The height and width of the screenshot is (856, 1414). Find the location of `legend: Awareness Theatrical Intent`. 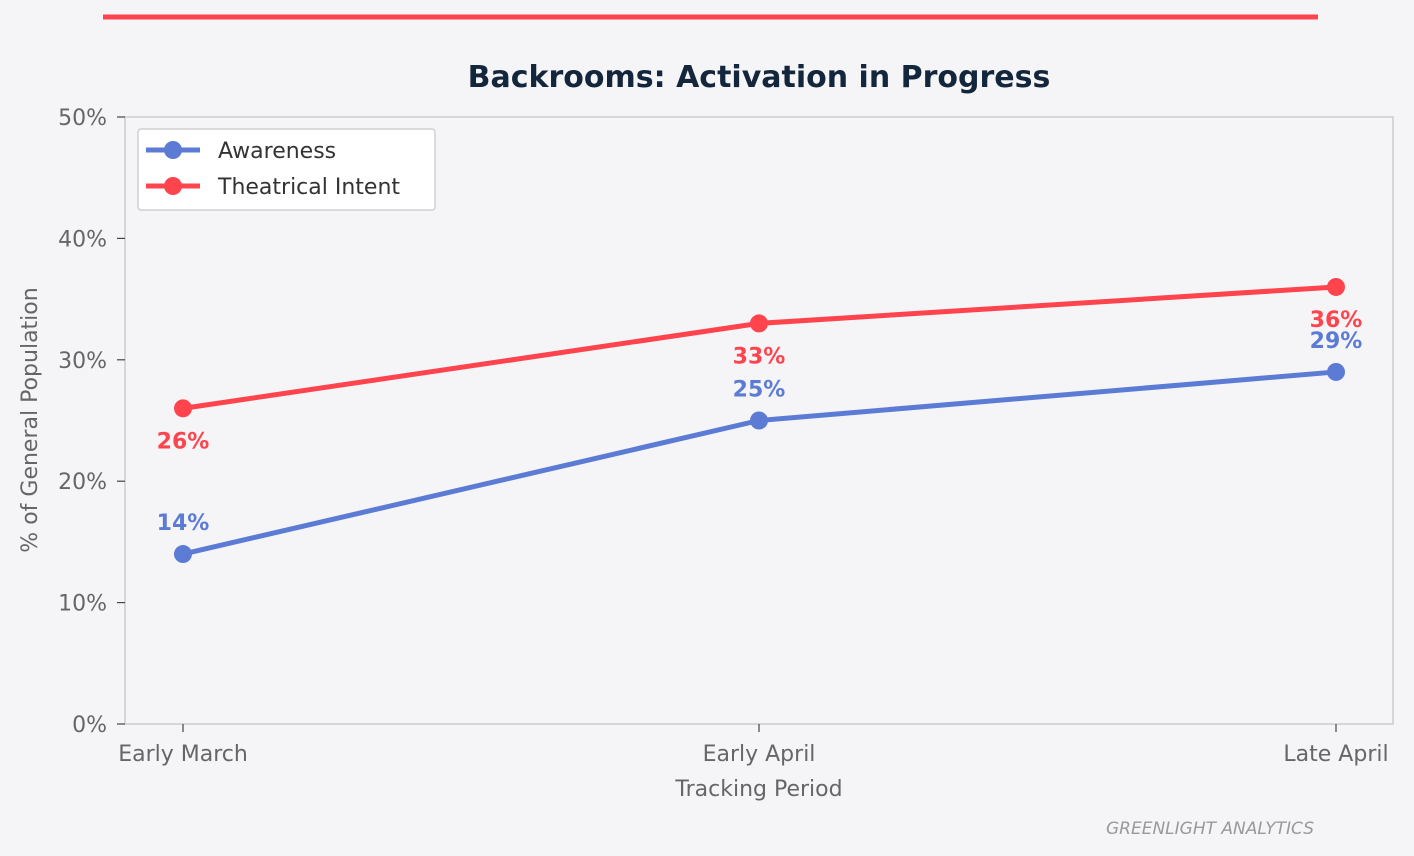

legend: Awareness Theatrical Intent is located at coordinates (286, 169).